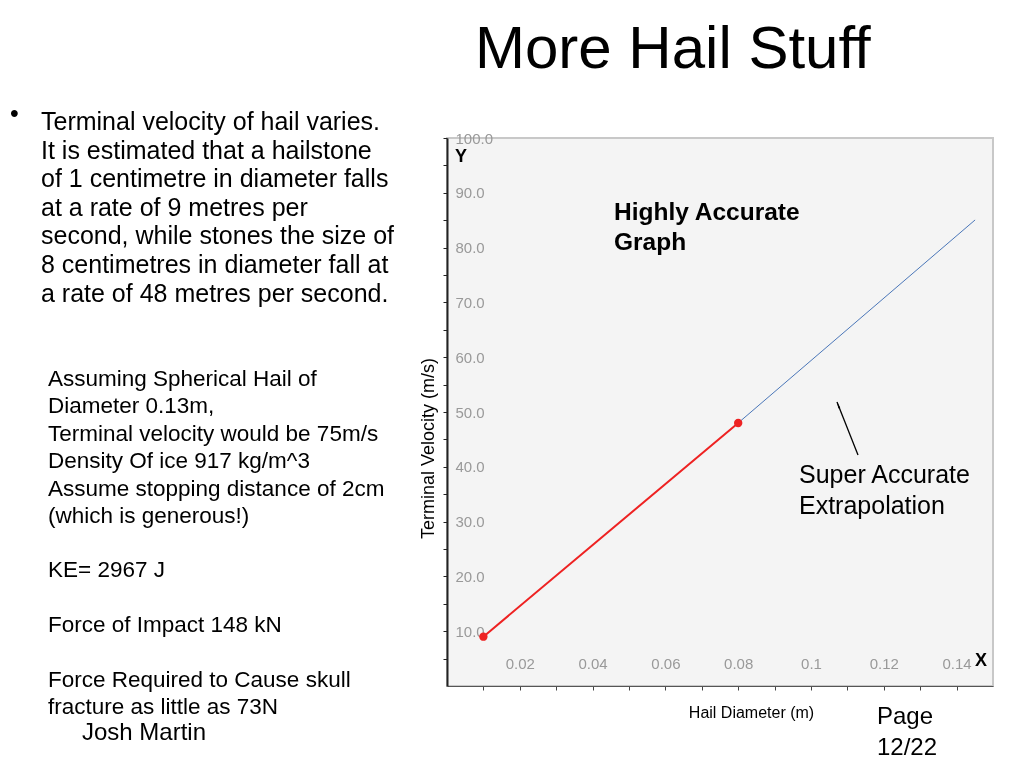 The image size is (1024, 768). What do you see at coordinates (739, 663) in the screenshot?
I see `x-tick-label: 0.08` at bounding box center [739, 663].